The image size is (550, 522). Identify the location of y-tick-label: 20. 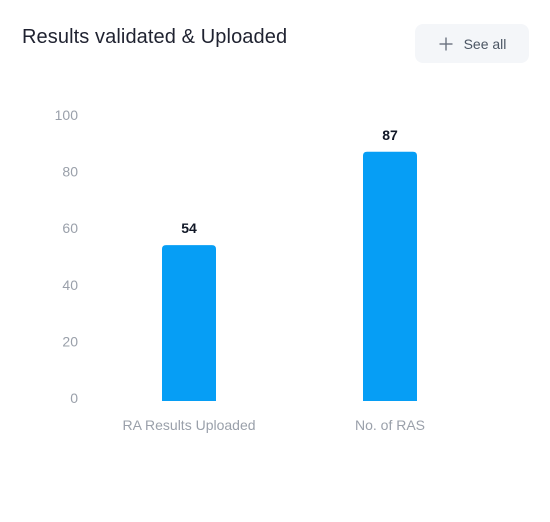
(70, 341).